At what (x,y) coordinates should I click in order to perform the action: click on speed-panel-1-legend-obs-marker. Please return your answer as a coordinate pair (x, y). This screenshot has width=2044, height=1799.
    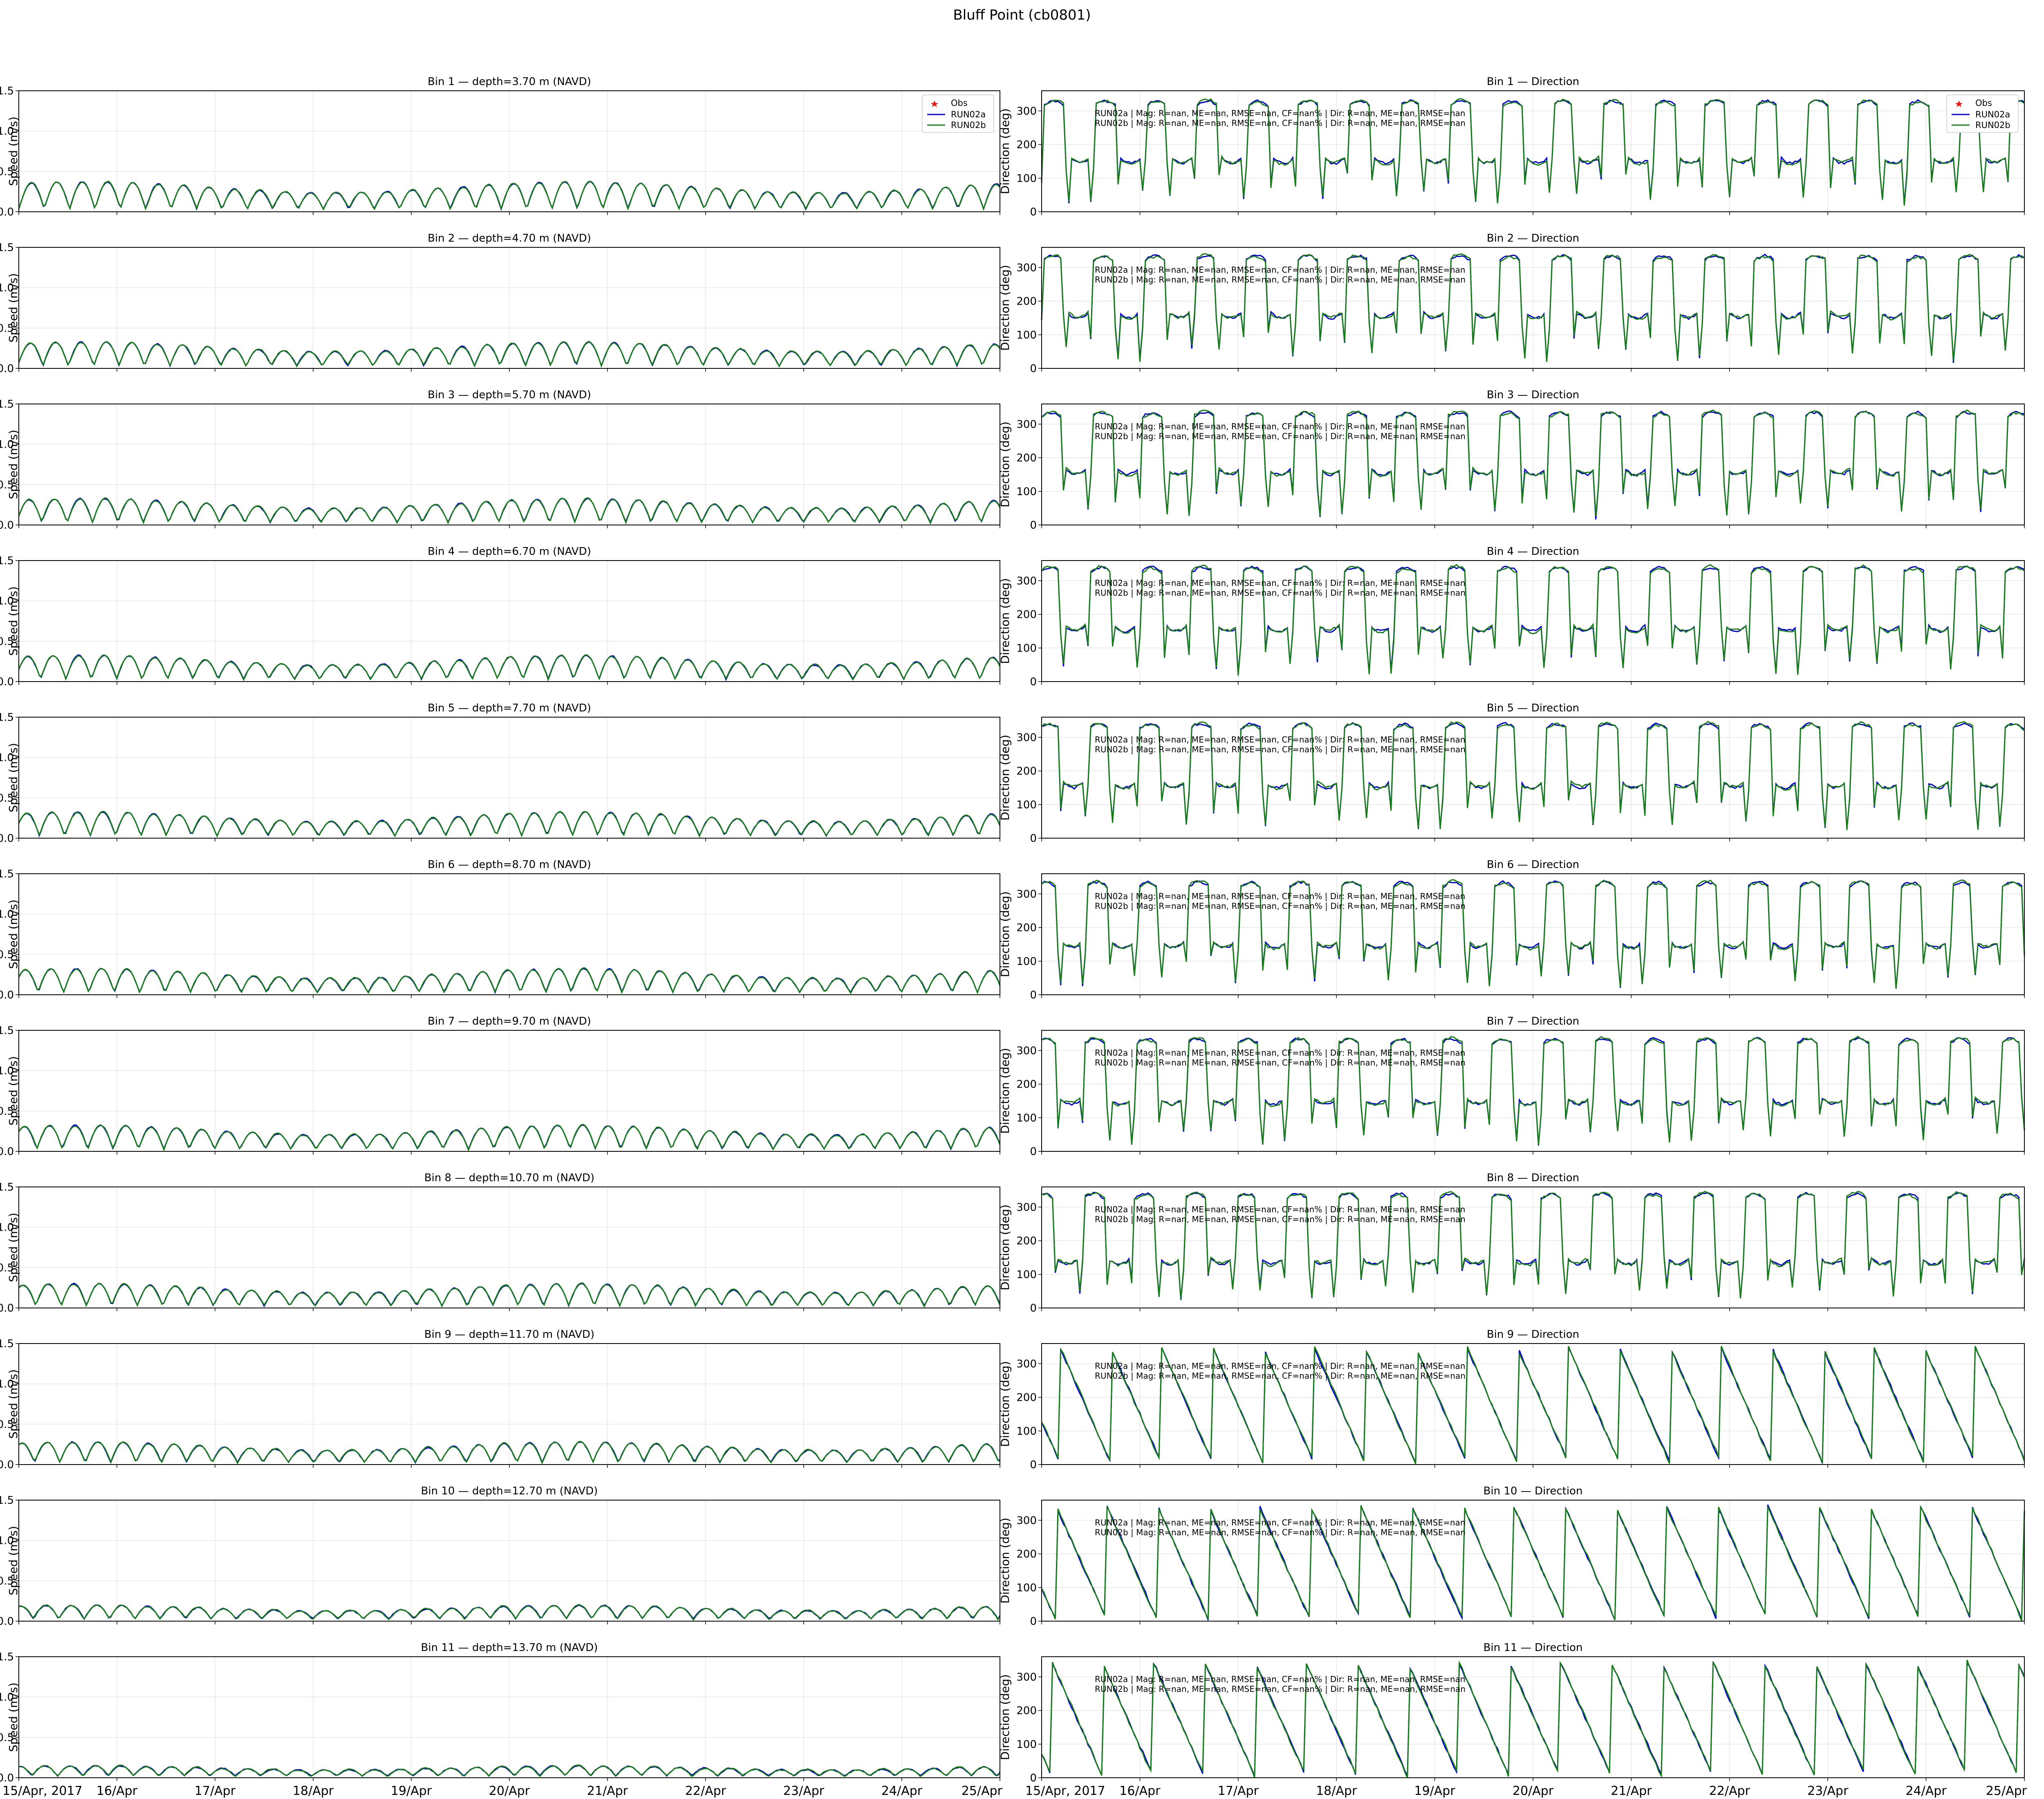
    Looking at the image, I should click on (934, 104).